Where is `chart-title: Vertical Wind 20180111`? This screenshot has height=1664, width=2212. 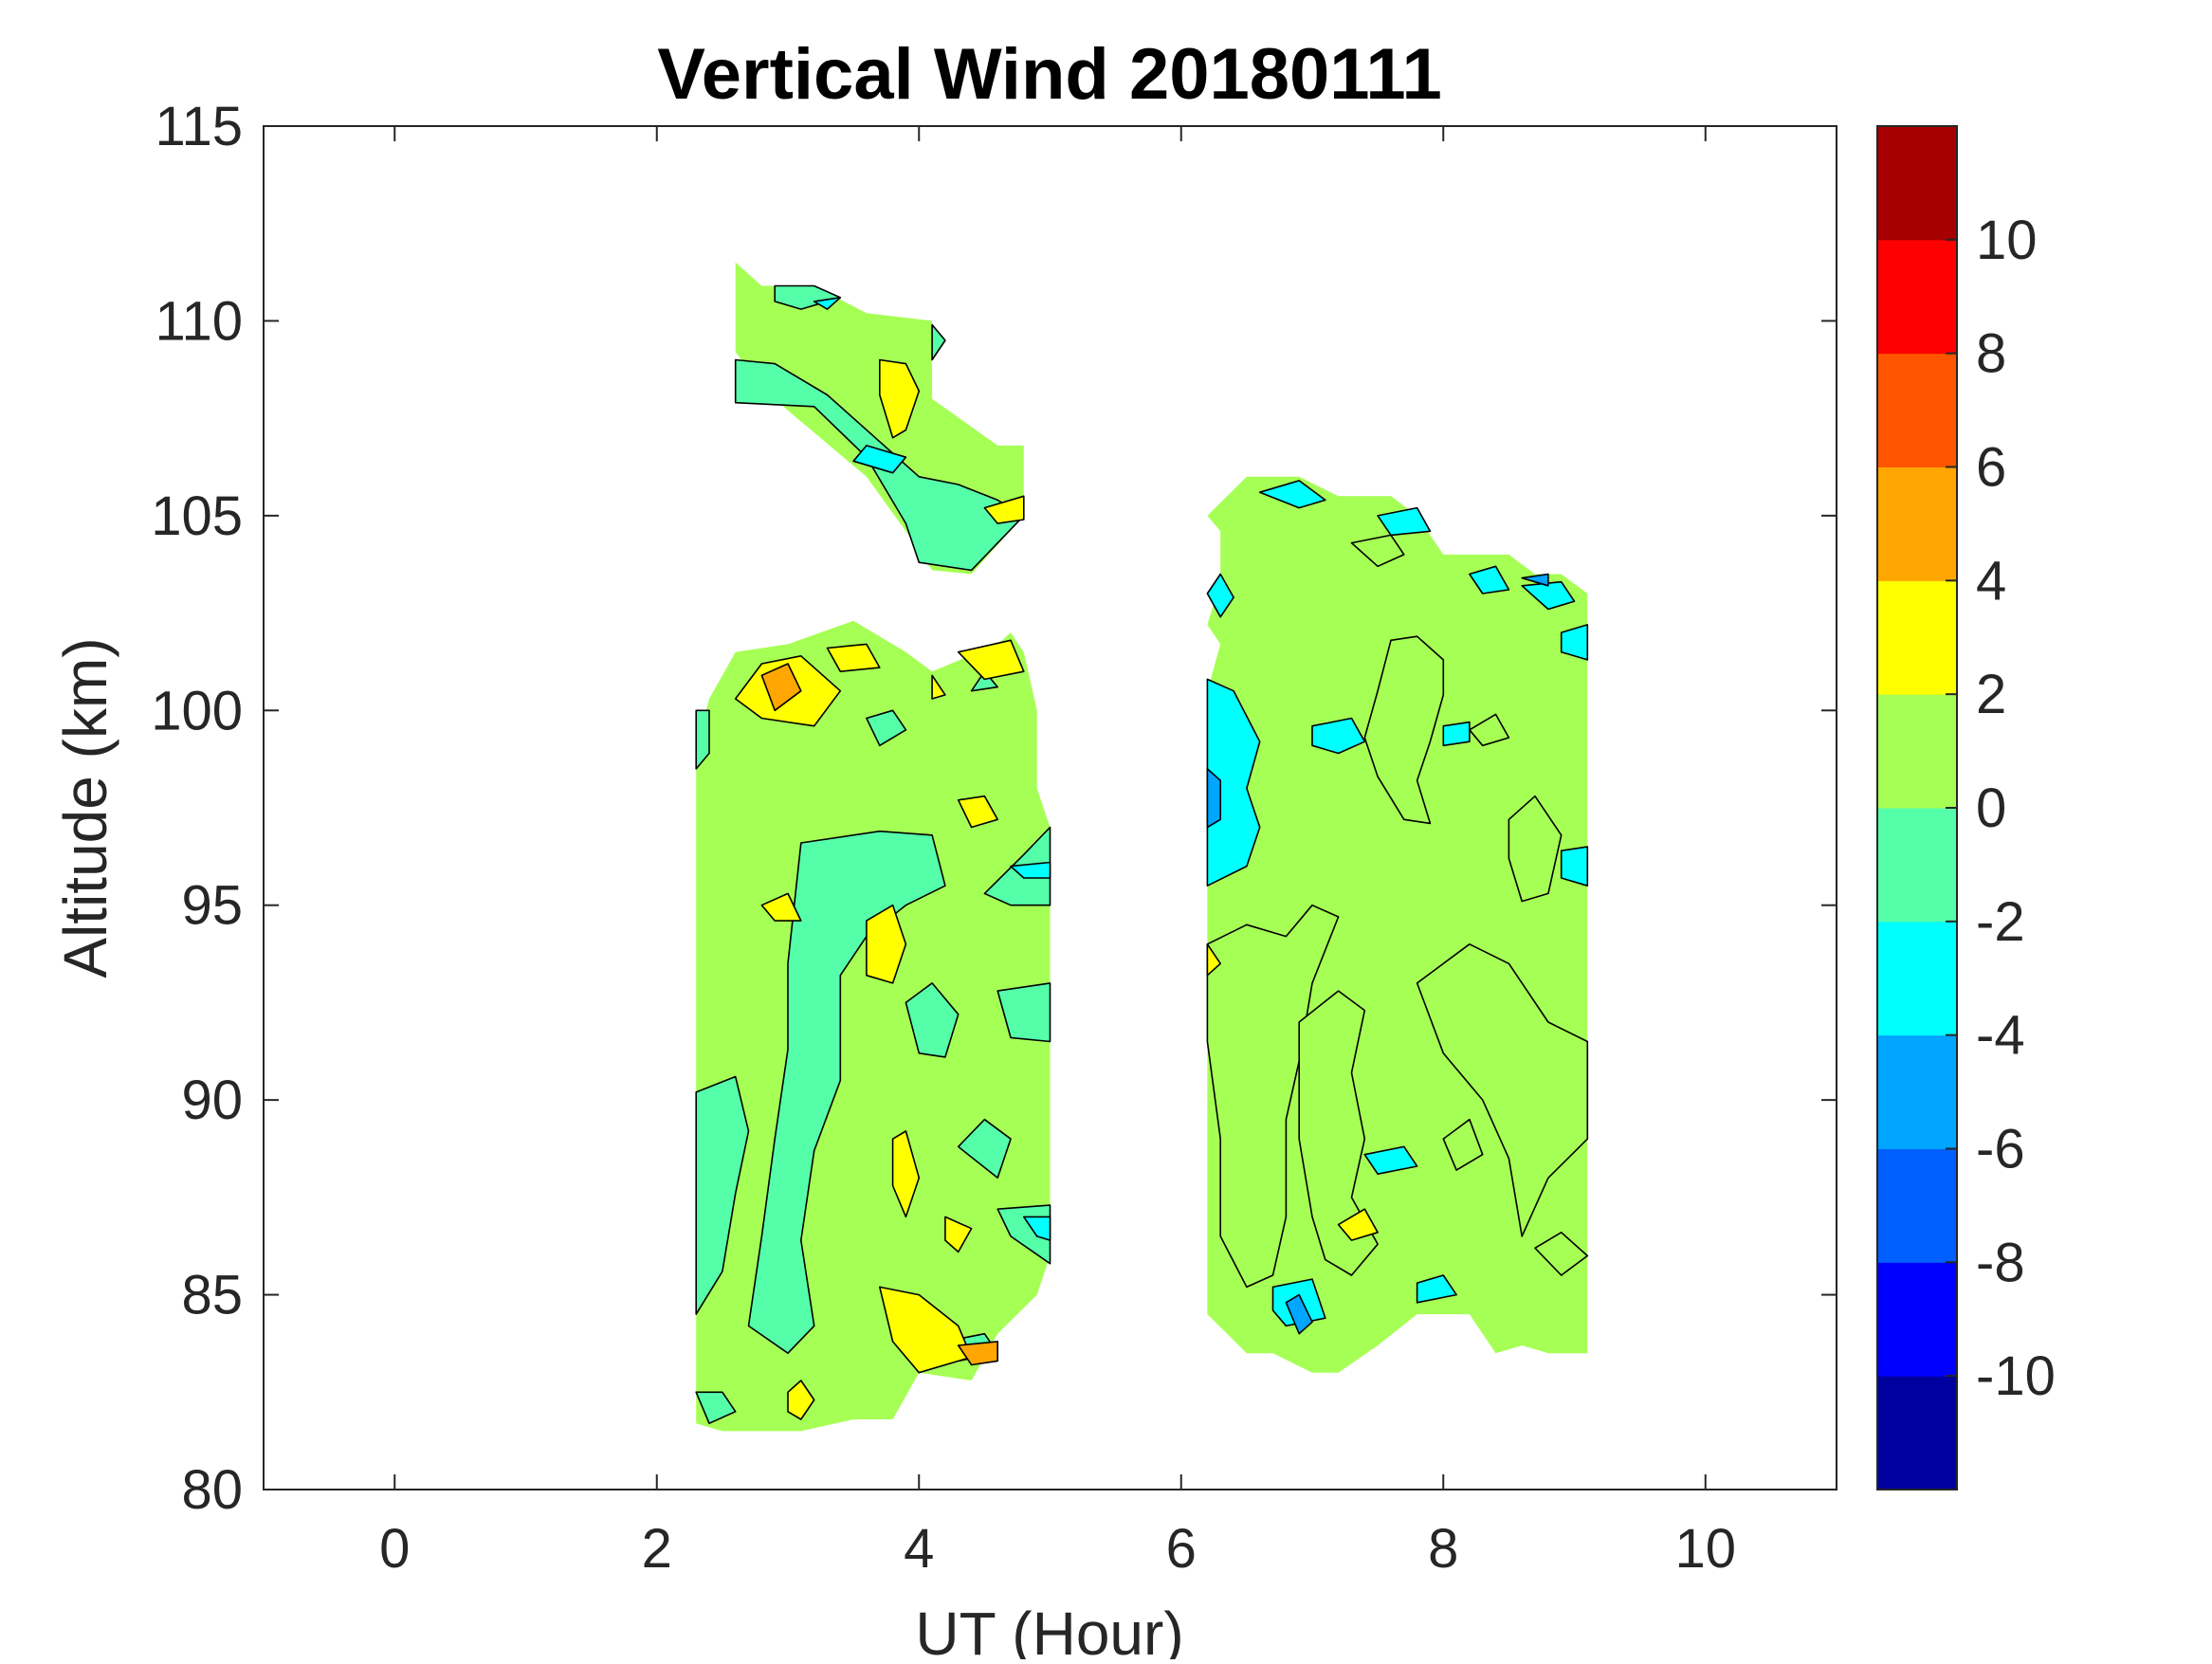 chart-title: Vertical Wind 20180111 is located at coordinates (1049, 74).